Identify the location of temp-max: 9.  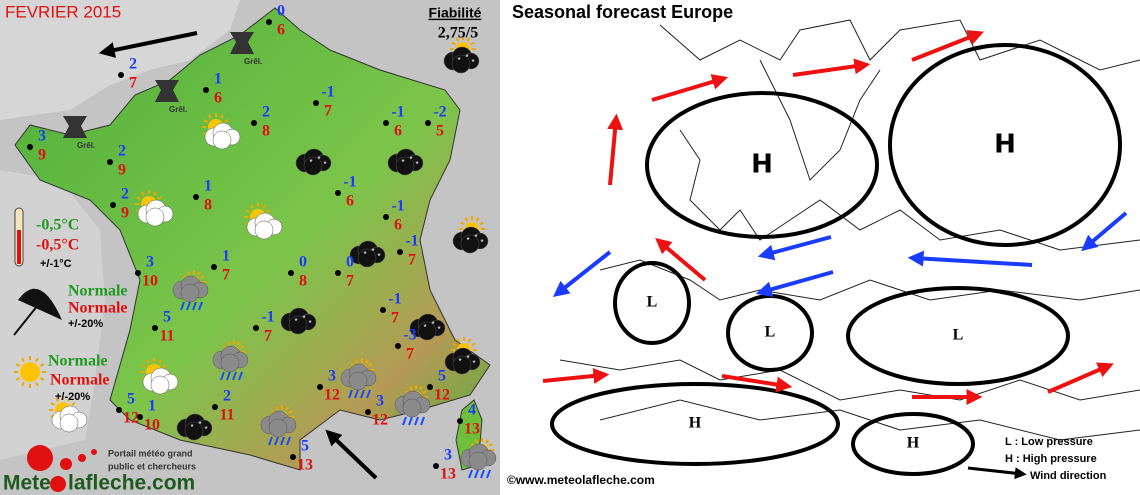
(42, 155).